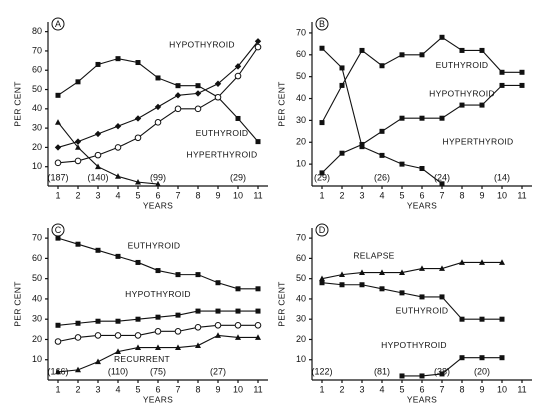  Describe the element at coordinates (382, 177) in the screenshot. I see `sample-size: (26)` at that location.